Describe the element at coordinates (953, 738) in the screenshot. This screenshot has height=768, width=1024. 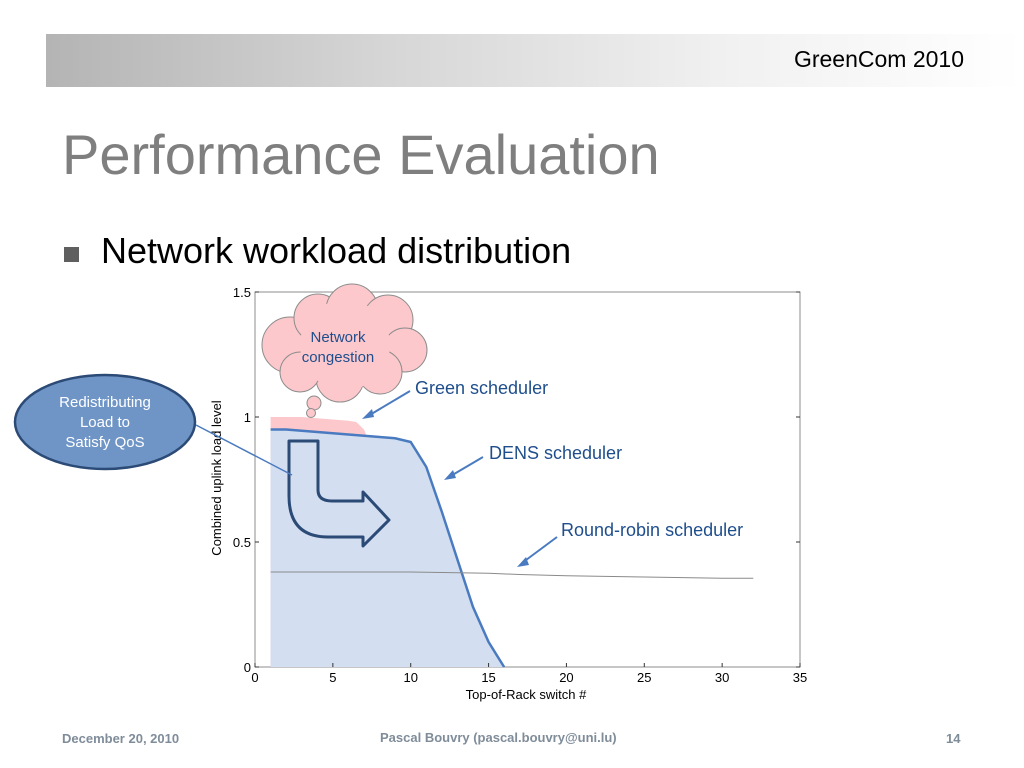
I see `footer-page-number: 14` at that location.